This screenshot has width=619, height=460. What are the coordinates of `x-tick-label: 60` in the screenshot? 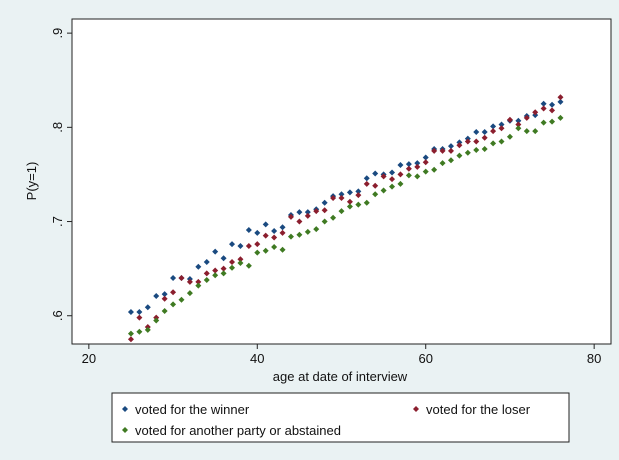 It's located at (425, 358).